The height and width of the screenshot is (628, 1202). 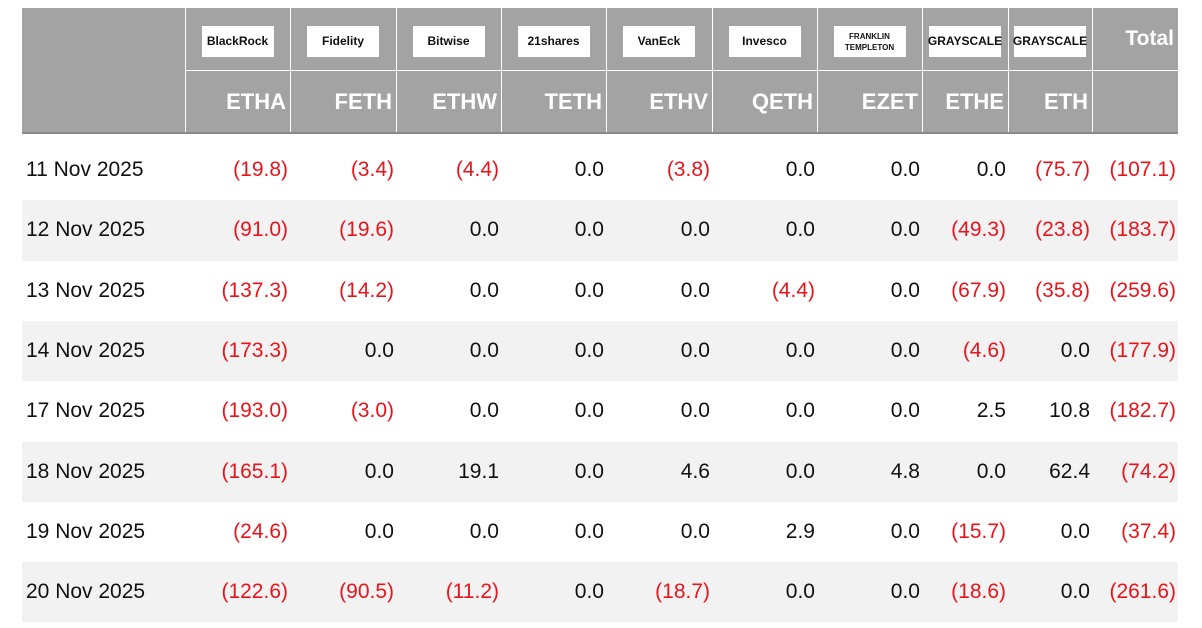 What do you see at coordinates (991, 411) in the screenshot?
I see `flow-cell: 2.5` at bounding box center [991, 411].